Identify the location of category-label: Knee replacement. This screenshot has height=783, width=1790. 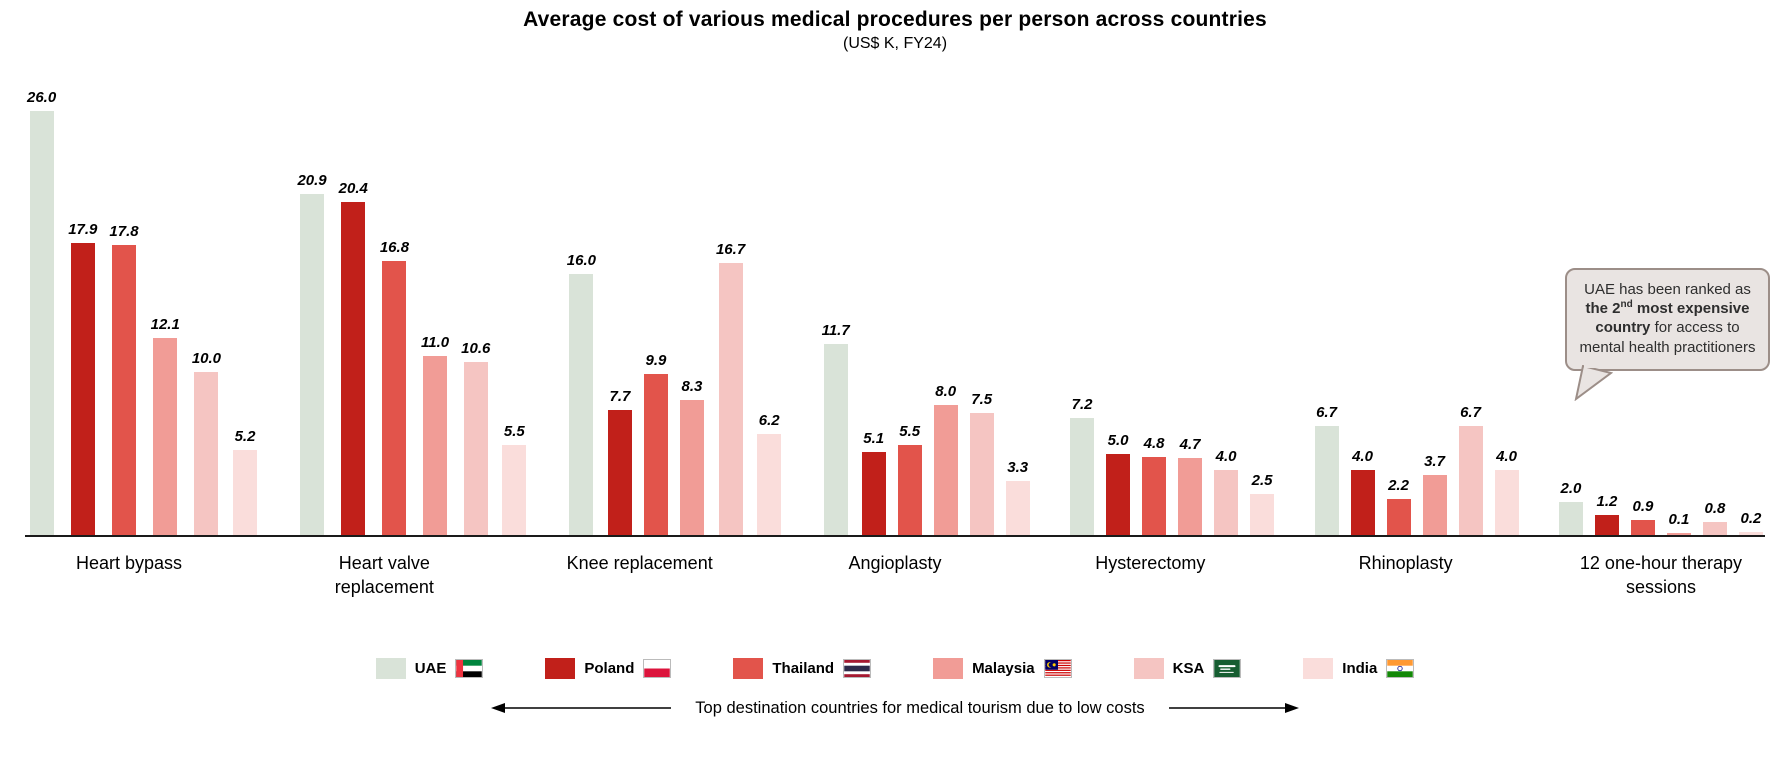
(639, 563).